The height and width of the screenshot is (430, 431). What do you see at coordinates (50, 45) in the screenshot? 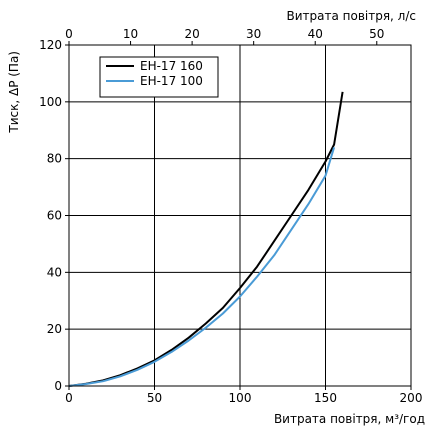
I see `y-tick-label: 120` at bounding box center [50, 45].